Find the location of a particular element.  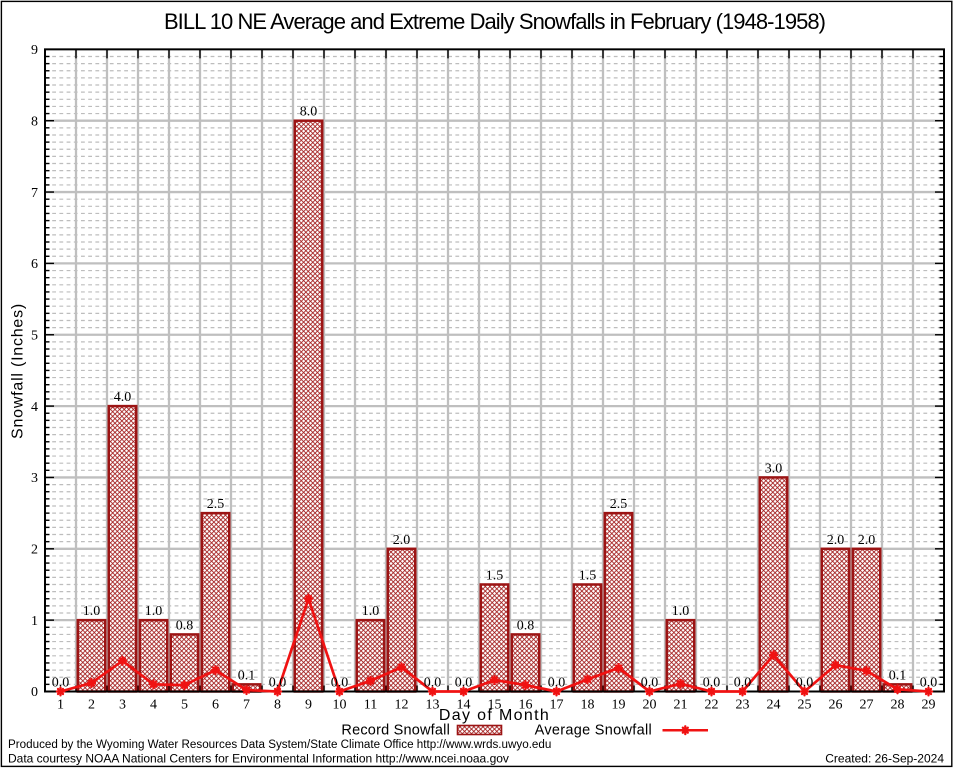

svg-text: Snowfall (Inches) is located at coordinates (18, 371).